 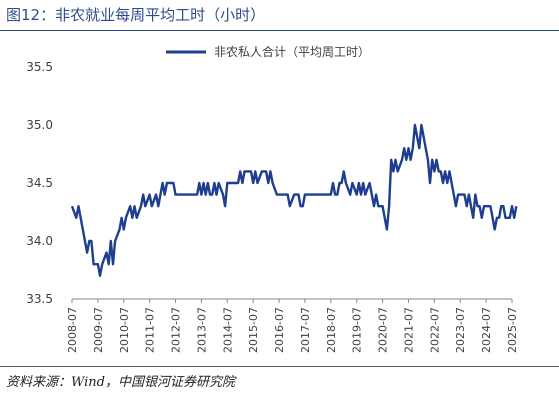 What do you see at coordinates (227, 330) in the screenshot?
I see `x-tick-label: 2014-07` at bounding box center [227, 330].